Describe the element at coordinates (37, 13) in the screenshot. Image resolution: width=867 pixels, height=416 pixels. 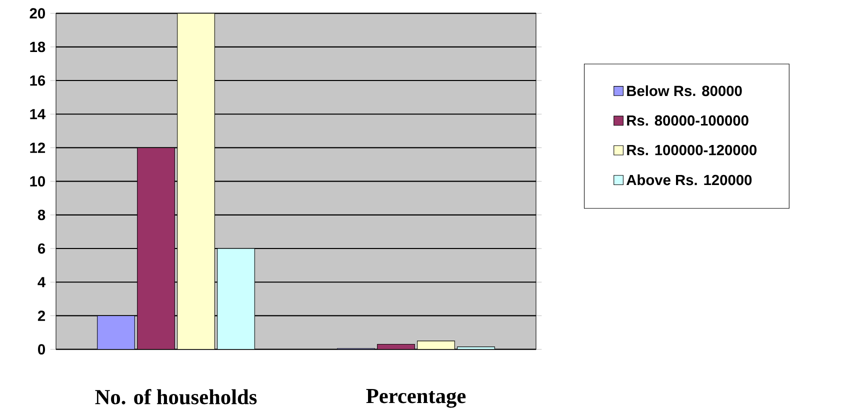
I see `y-tick-label: 20` at that location.